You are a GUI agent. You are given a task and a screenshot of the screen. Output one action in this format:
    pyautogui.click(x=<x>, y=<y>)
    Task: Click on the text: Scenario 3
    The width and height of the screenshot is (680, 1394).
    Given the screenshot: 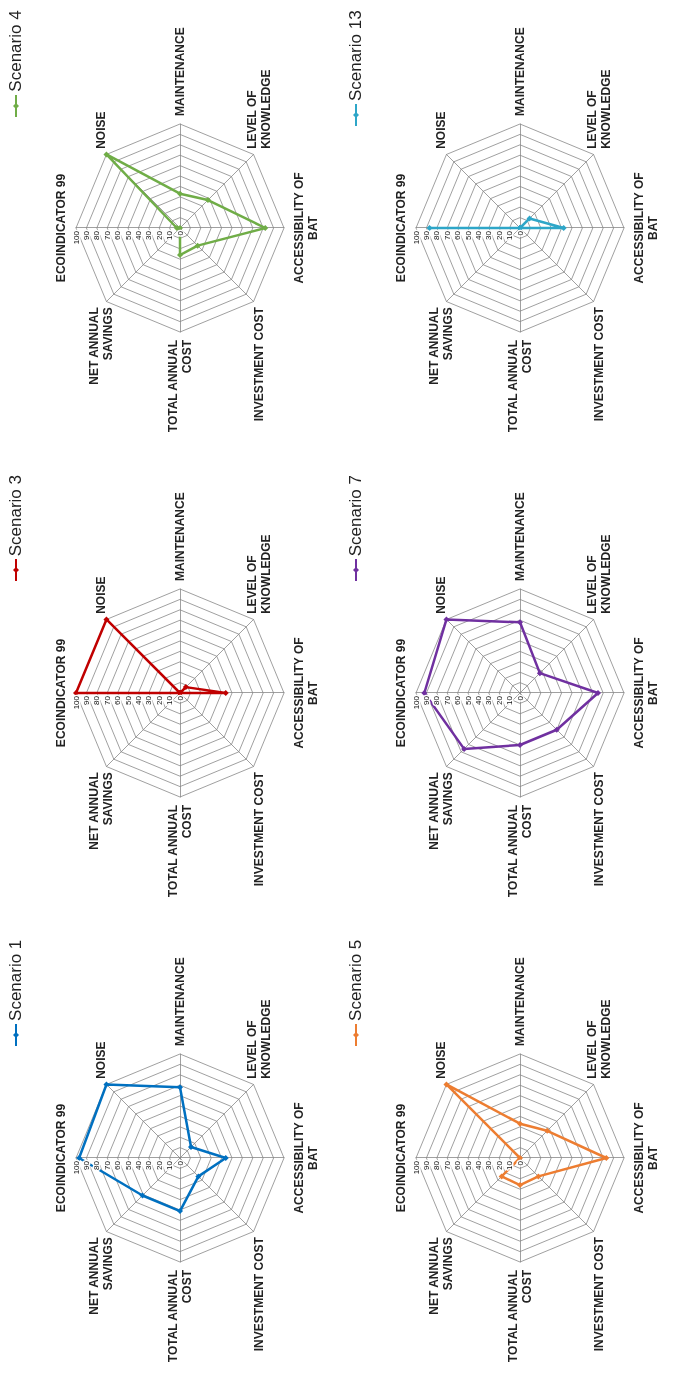 What is the action you would take?
    pyautogui.click(x=16, y=516)
    